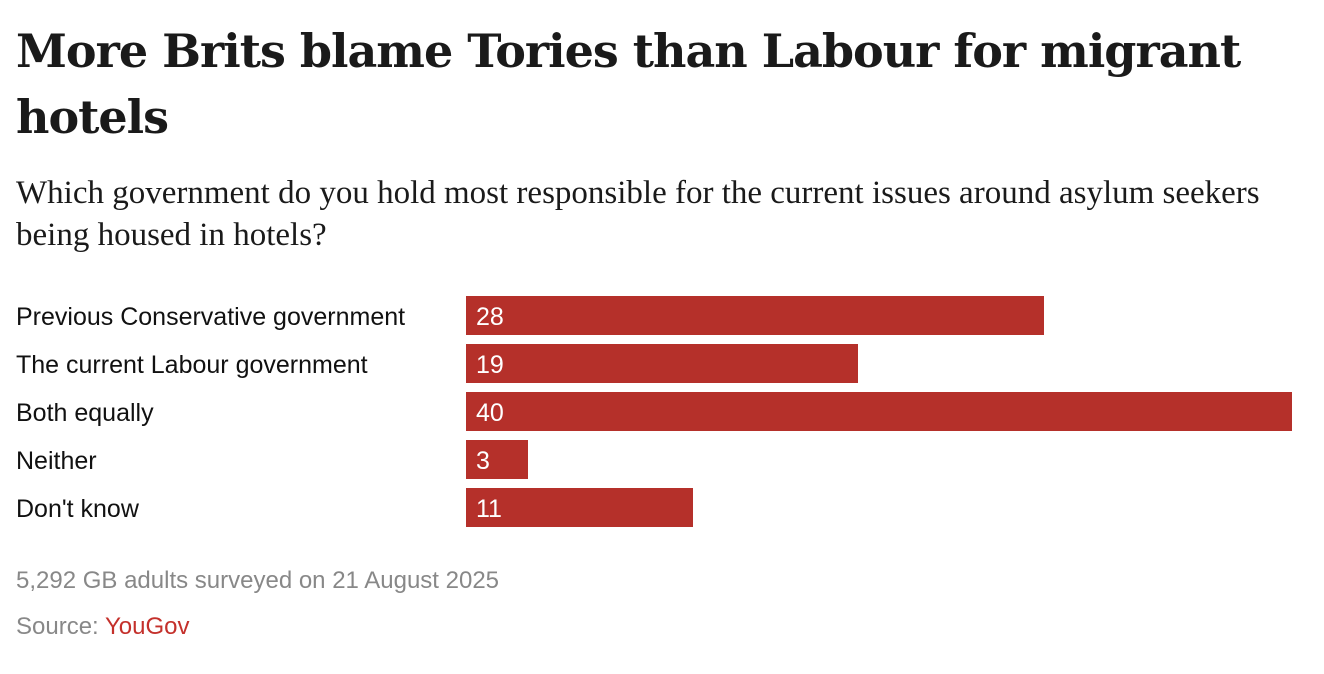 This screenshot has height=674, width=1324. What do you see at coordinates (192, 365) in the screenshot?
I see `category-label: The current Labour government` at bounding box center [192, 365].